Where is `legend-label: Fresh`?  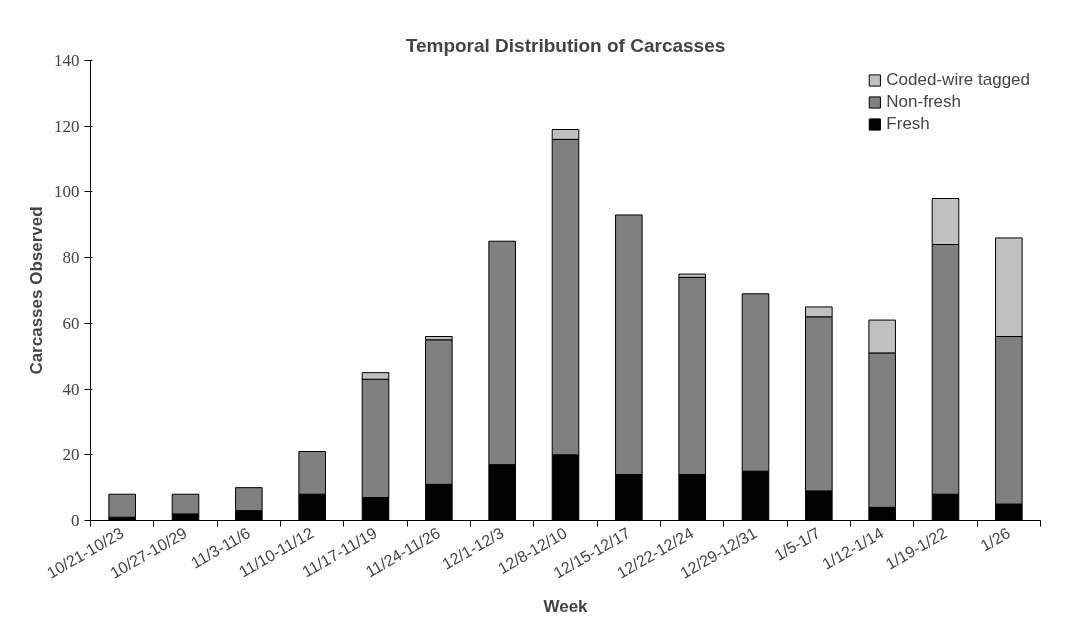 legend-label: Fresh is located at coordinates (908, 124).